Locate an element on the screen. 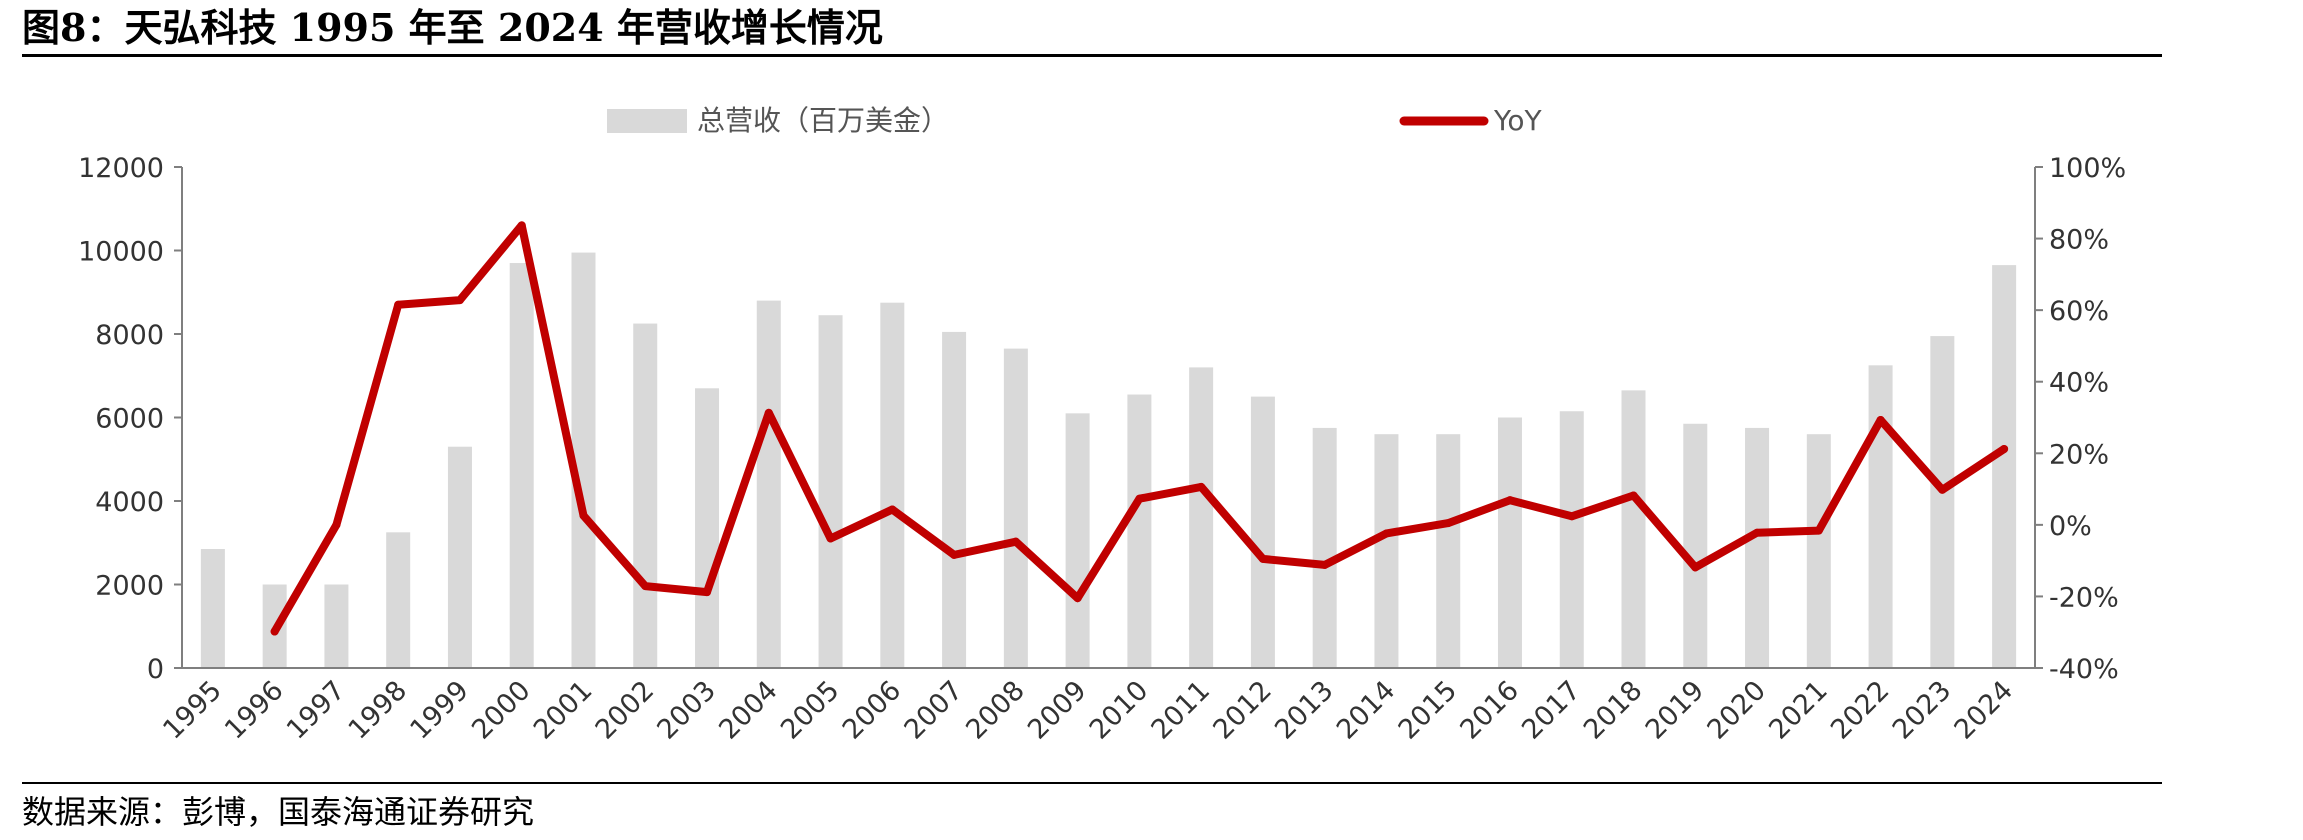 The image size is (2303, 840). x-tick-label: 2004 is located at coordinates (748, 710).